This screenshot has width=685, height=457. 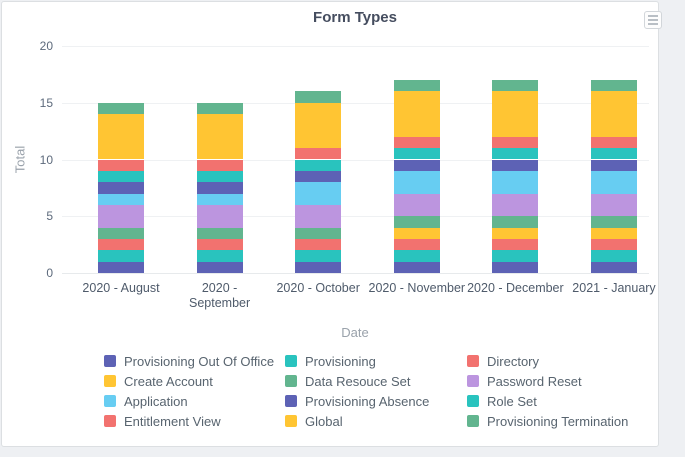 I want to click on legend-item-application: Application, so click(x=194, y=401).